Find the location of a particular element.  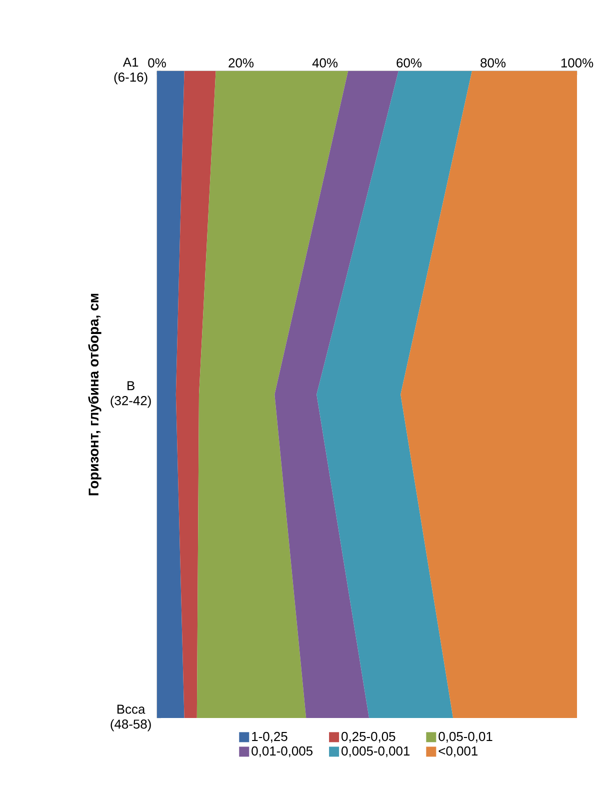

legend-label: 0,05-0,01 is located at coordinates (465, 737).